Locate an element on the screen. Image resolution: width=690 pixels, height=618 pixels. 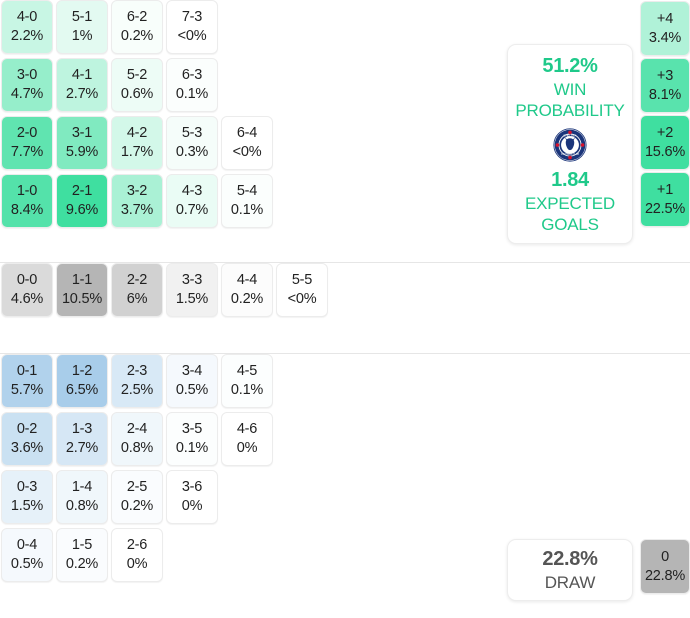
scoreline-cell: 5-4 0.1% is located at coordinates (247, 201).